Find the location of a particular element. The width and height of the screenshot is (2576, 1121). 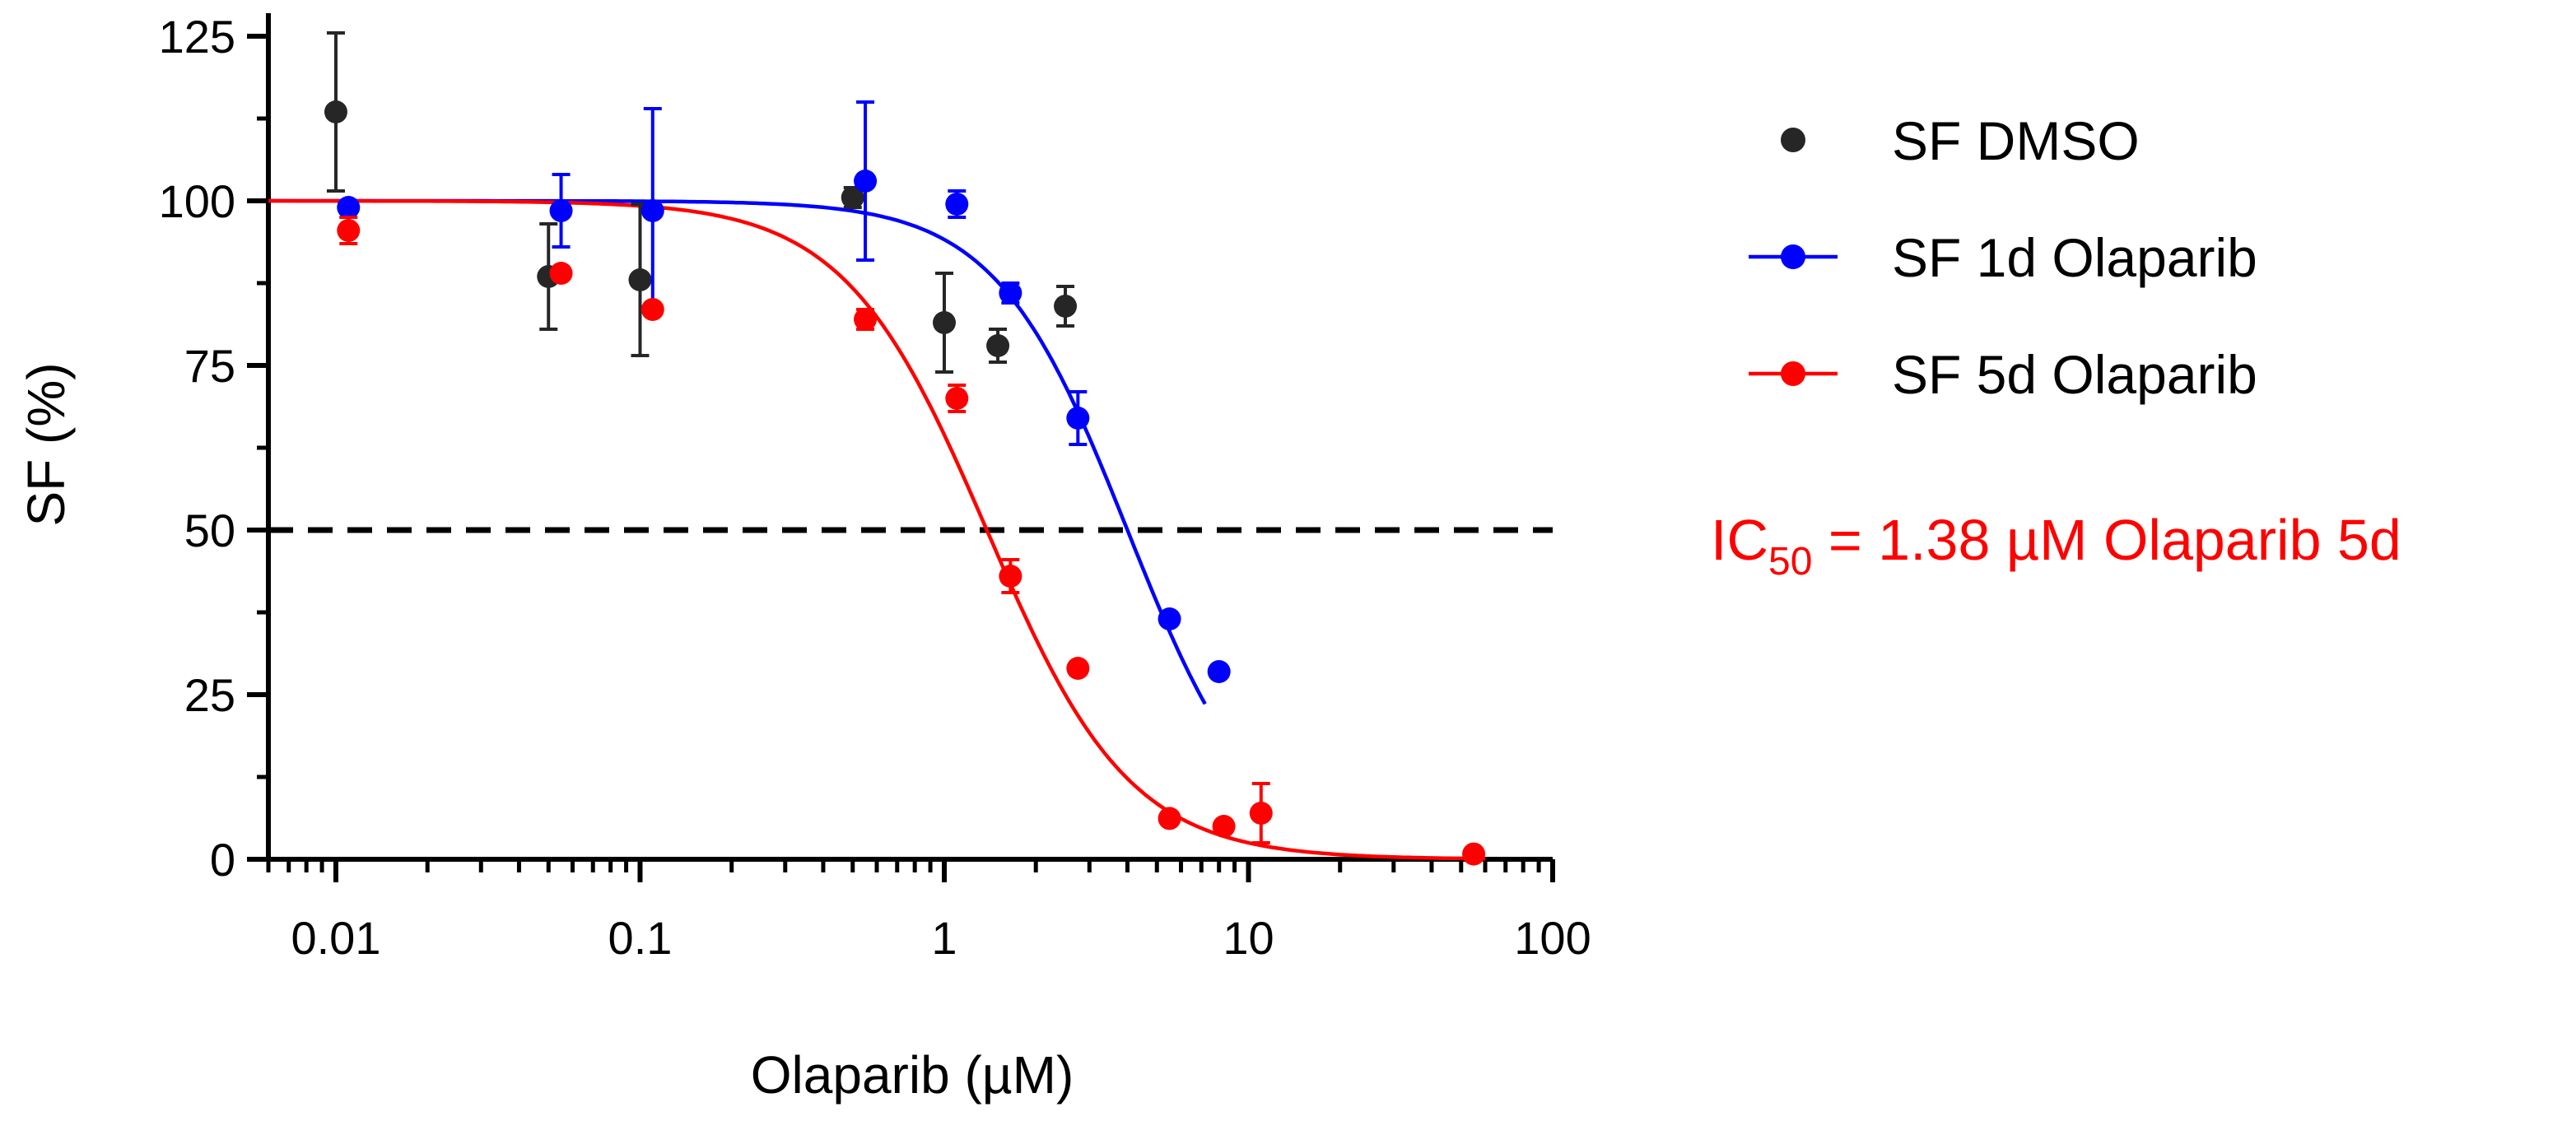

y-tick-label: 75 is located at coordinates (209, 366).